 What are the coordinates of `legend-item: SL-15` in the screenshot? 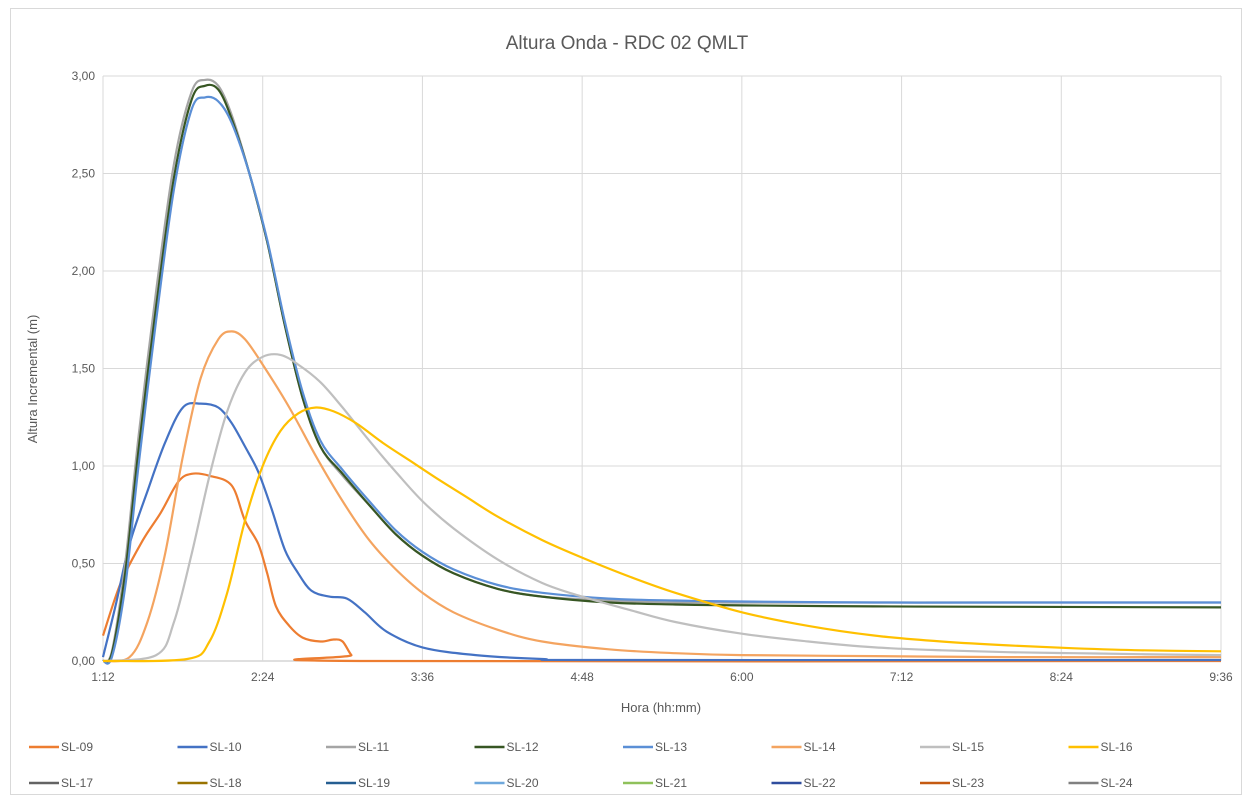 It's located at (952, 747).